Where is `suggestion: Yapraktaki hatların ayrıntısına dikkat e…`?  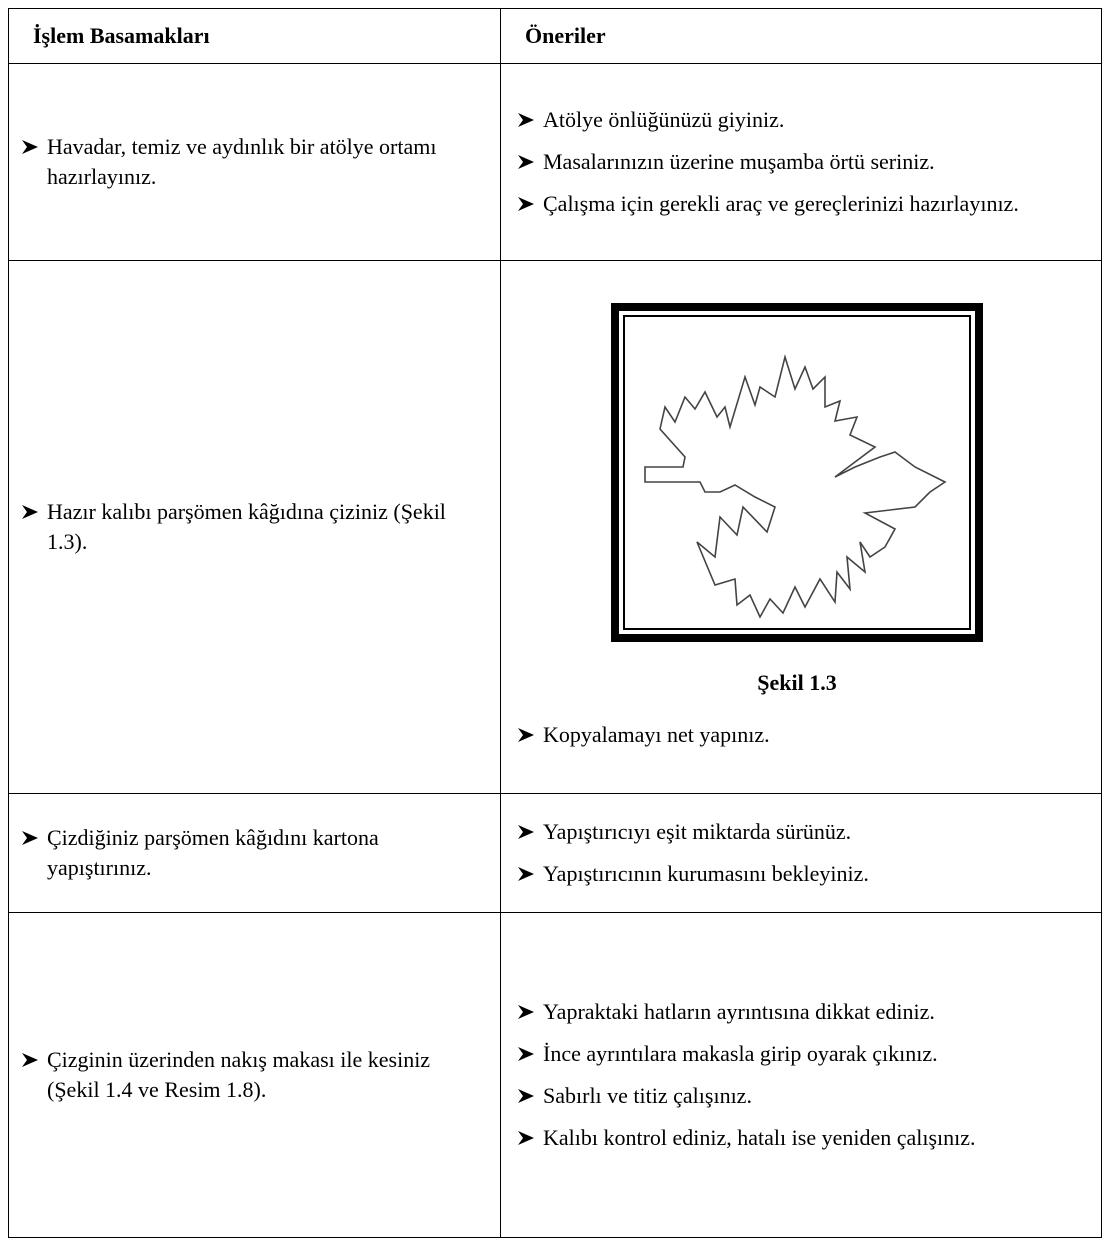 suggestion: Yapraktaki hatların ayrıntısına dikkat e… is located at coordinates (739, 1011).